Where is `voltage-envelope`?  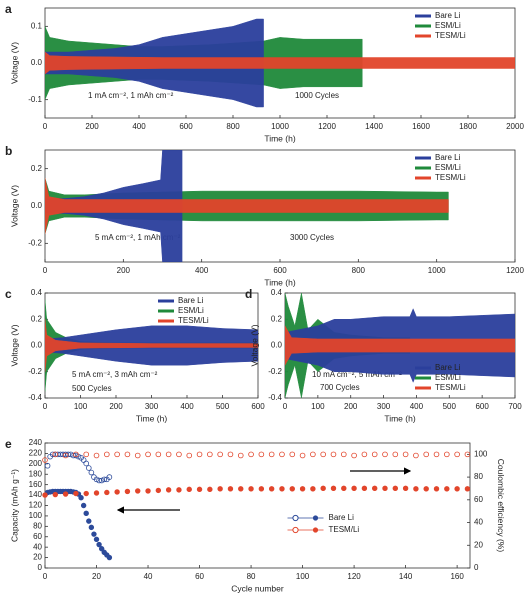 voltage-envelope is located at coordinates (280, 63).